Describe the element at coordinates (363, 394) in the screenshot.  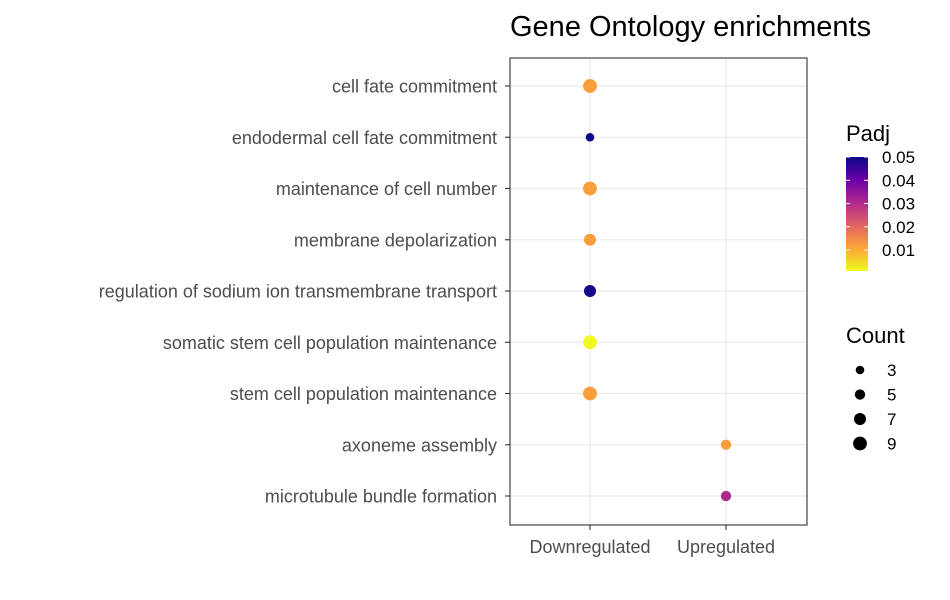
I see `y-tick-label: stem cell population maintenance` at that location.